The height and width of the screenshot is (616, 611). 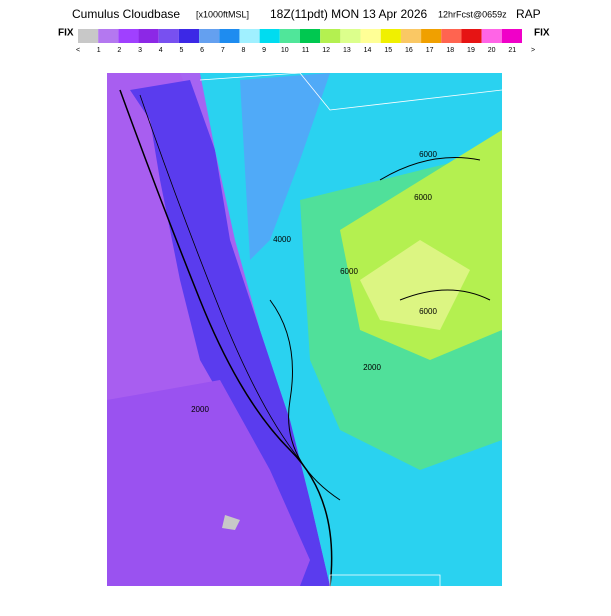 What do you see at coordinates (285, 166) in the screenshot?
I see `north-region` at bounding box center [285, 166].